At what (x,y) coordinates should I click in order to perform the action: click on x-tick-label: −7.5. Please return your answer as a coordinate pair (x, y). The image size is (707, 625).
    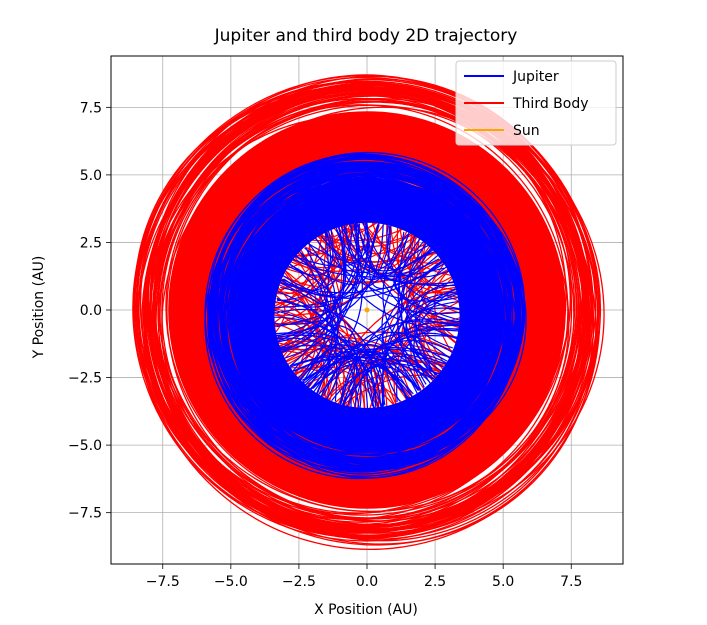
    Looking at the image, I should click on (163, 582).